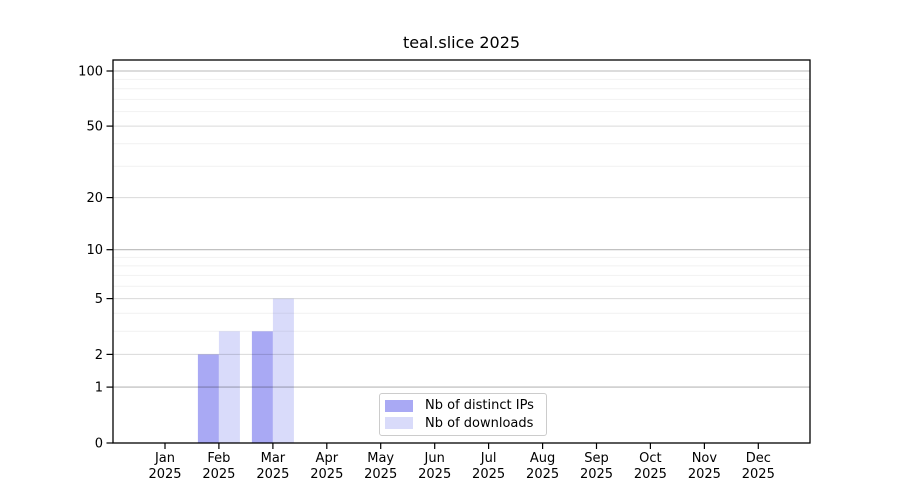  I want to click on x-tick-label-month: Nov, so click(705, 458).